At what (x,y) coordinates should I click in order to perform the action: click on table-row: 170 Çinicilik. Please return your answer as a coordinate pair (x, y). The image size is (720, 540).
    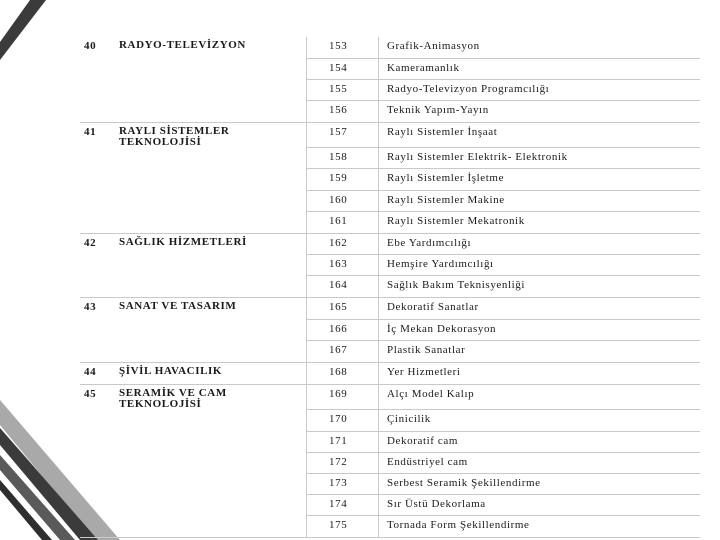
    Looking at the image, I should click on (390, 420).